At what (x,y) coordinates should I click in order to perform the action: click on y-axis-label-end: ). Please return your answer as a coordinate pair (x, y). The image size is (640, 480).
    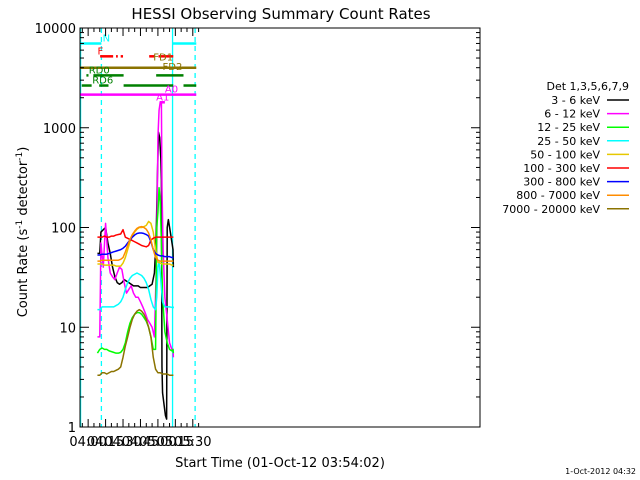
    Looking at the image, I should click on (23, 149).